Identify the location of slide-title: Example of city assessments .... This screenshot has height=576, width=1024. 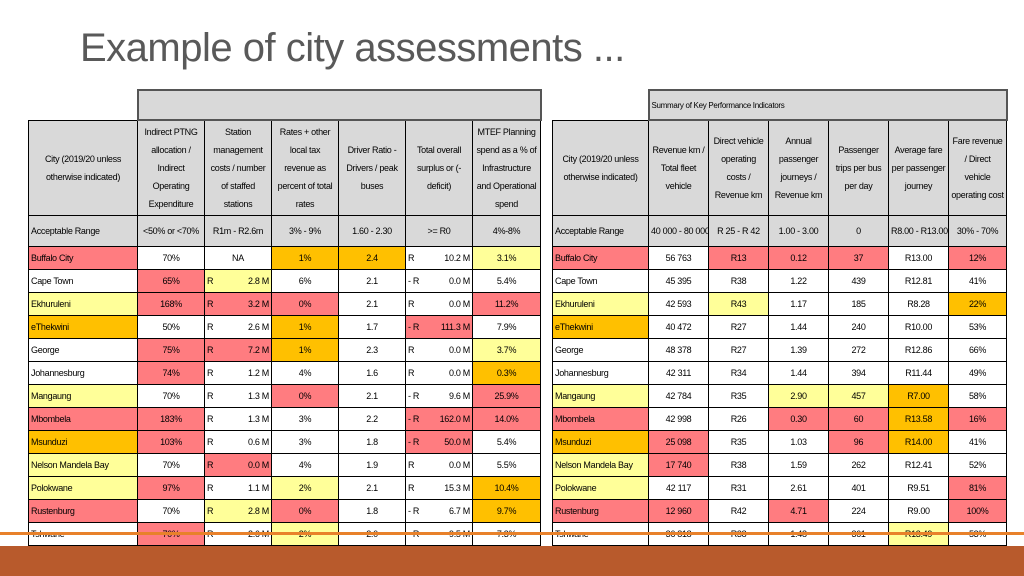
(352, 48).